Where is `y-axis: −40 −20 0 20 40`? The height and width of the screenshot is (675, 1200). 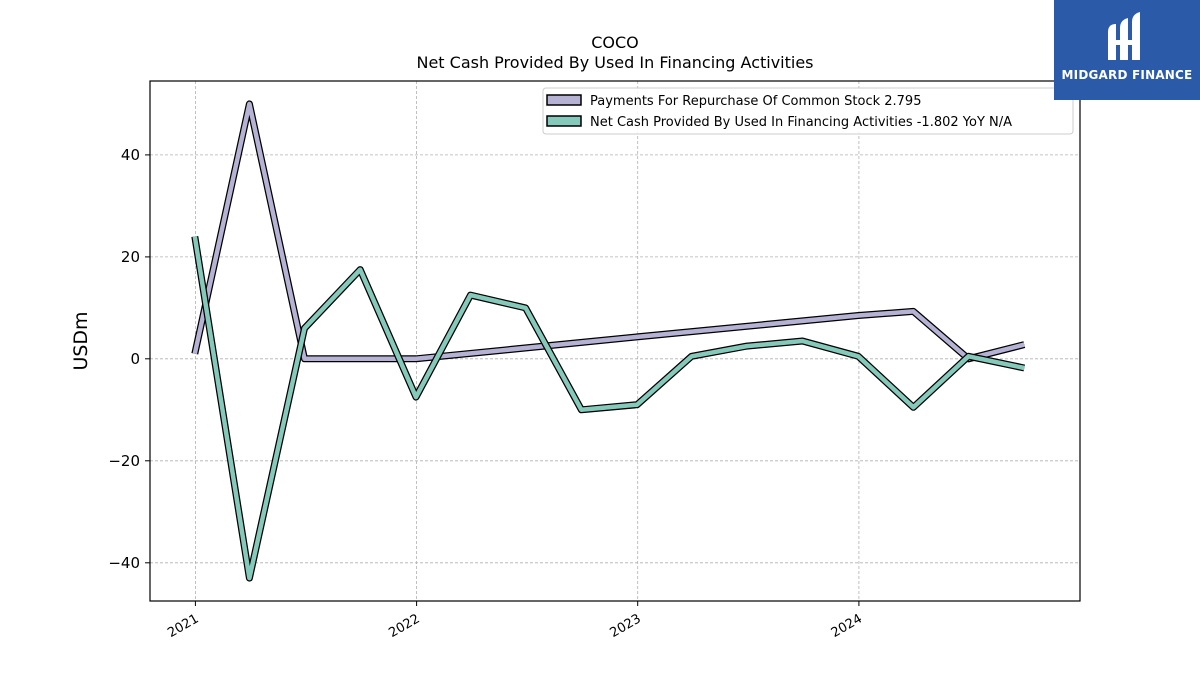
y-axis: −40 −20 0 20 40 is located at coordinates (129, 359).